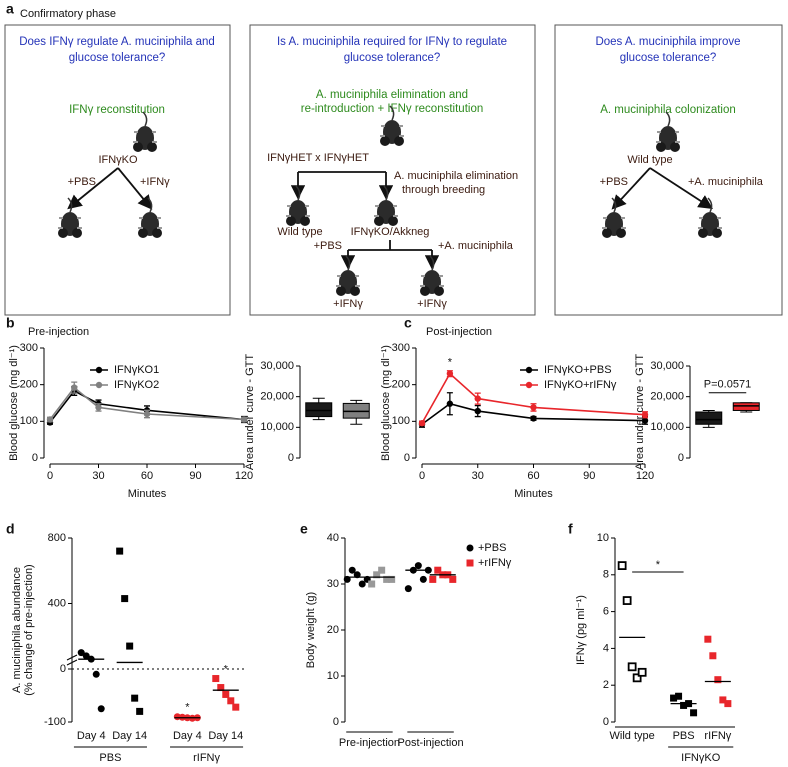  I want to click on x-axis-label: Minutes, so click(533, 494).